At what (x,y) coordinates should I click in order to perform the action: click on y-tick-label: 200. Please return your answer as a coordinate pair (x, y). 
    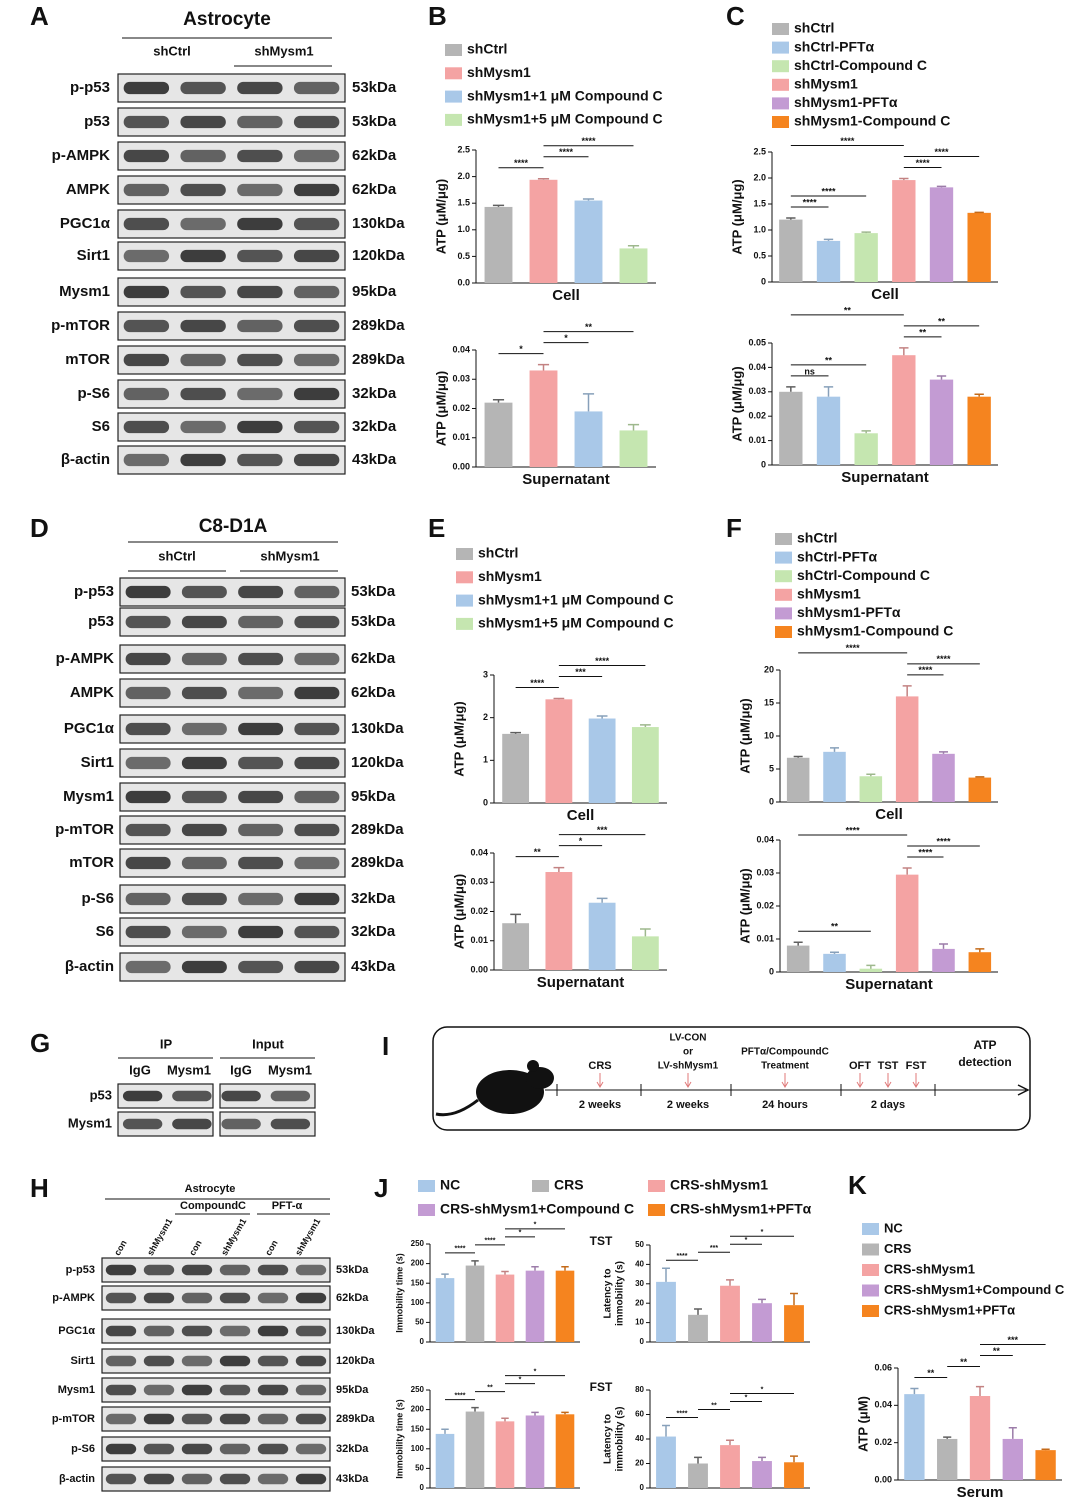
    Looking at the image, I should click on (418, 1263).